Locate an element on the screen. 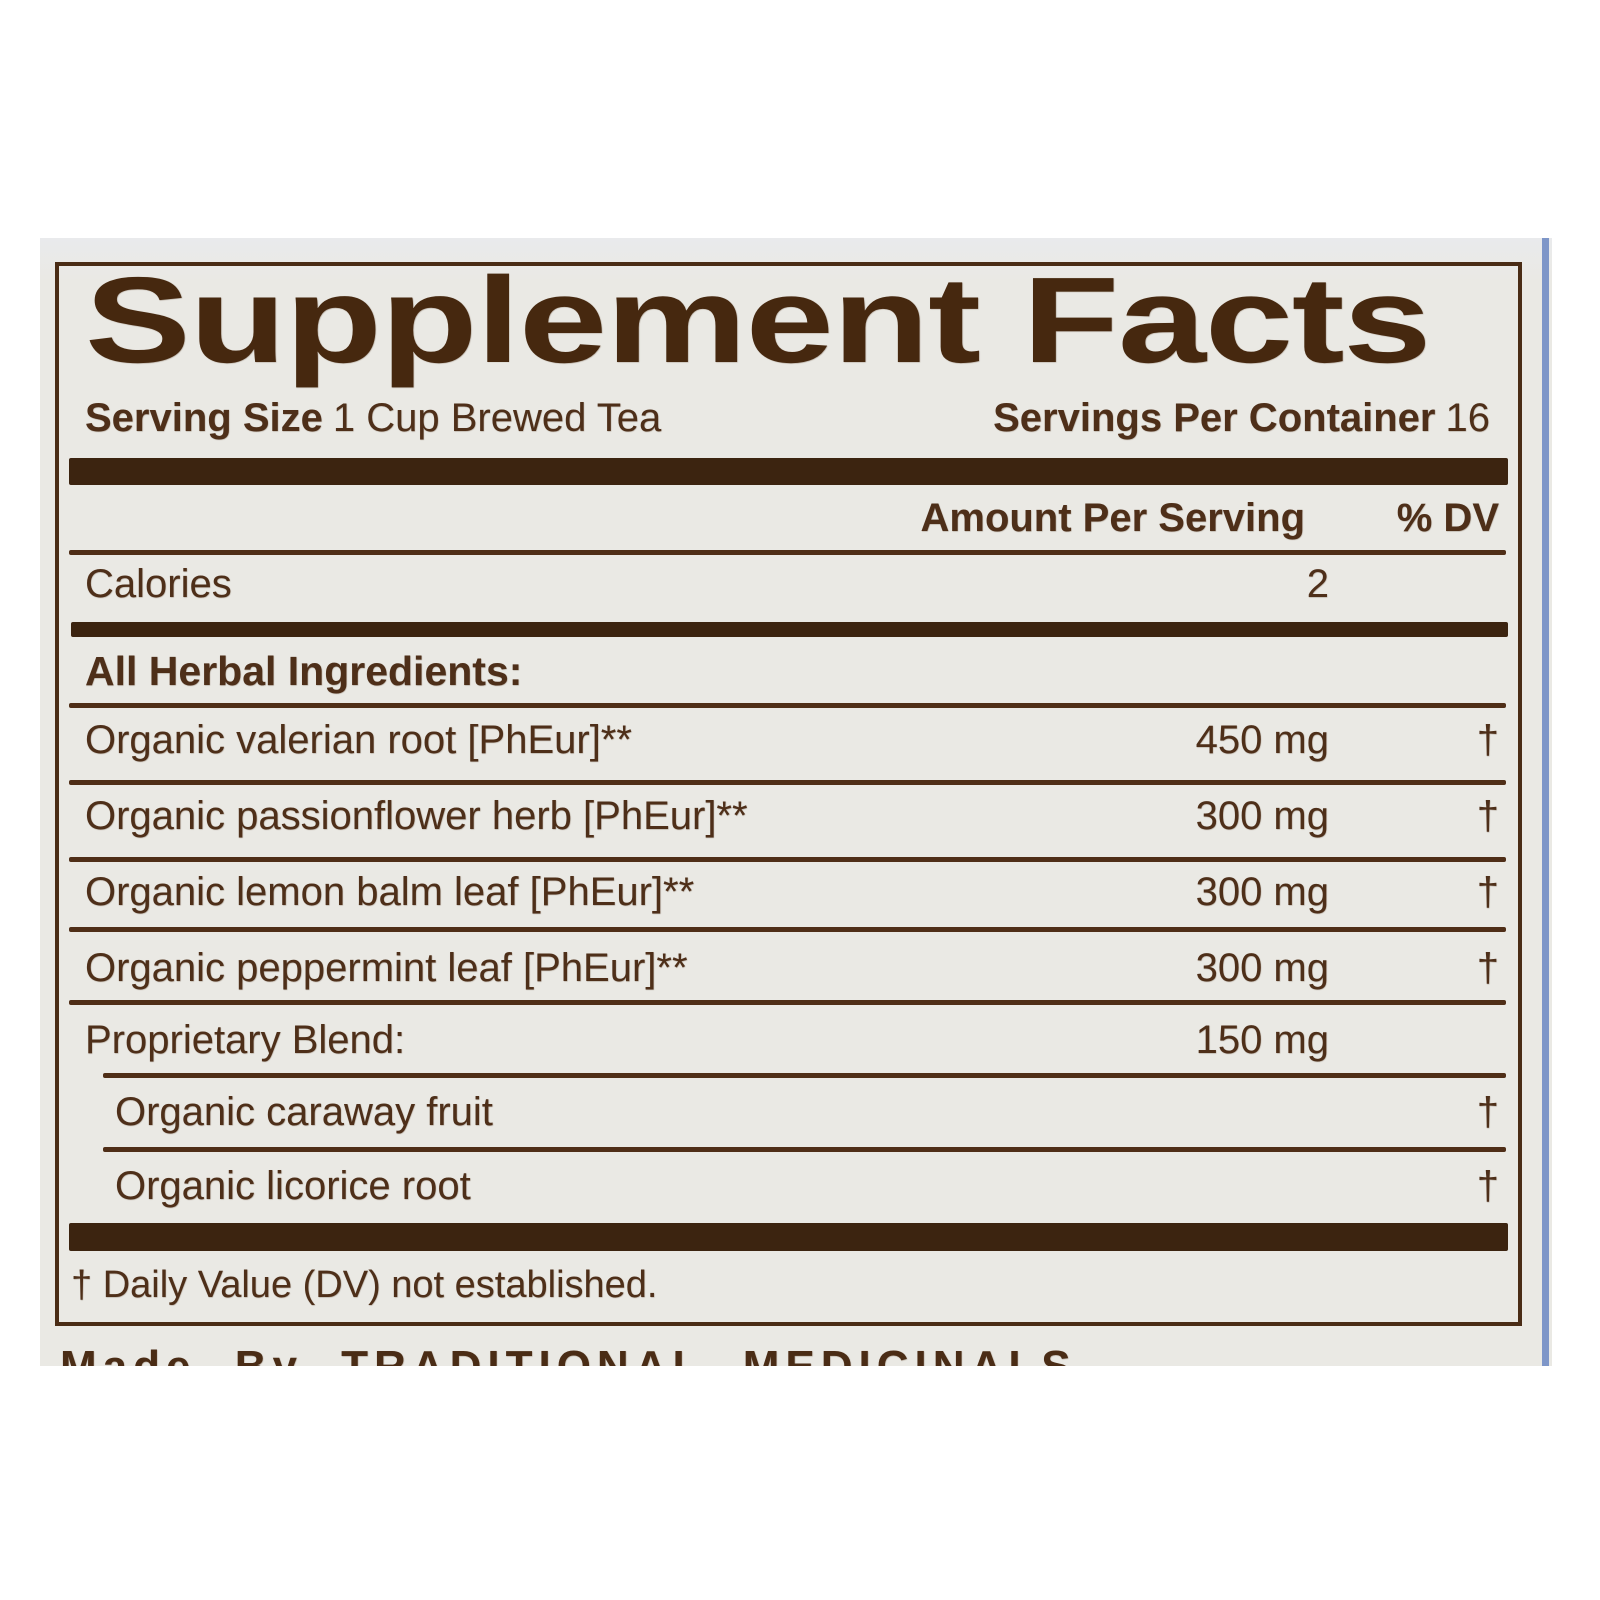  proprietary-blend-row: Proprietary Blend: 150 mg is located at coordinates (788, 1044).